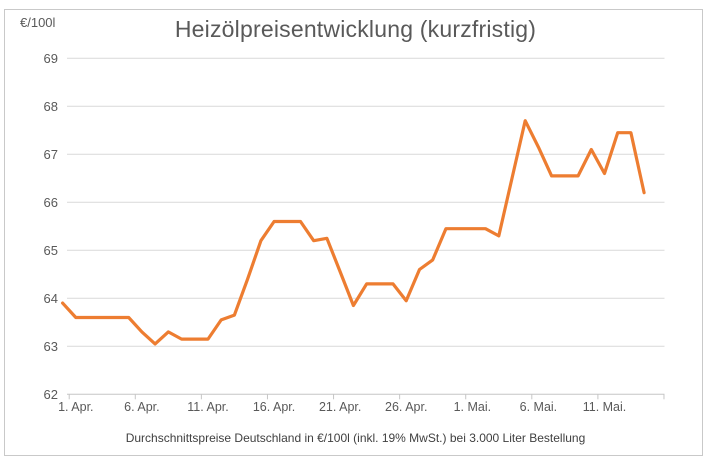 This screenshot has width=711, height=463. What do you see at coordinates (38, 22) in the screenshot?
I see `y-axis-unit-label: €/100l` at bounding box center [38, 22].